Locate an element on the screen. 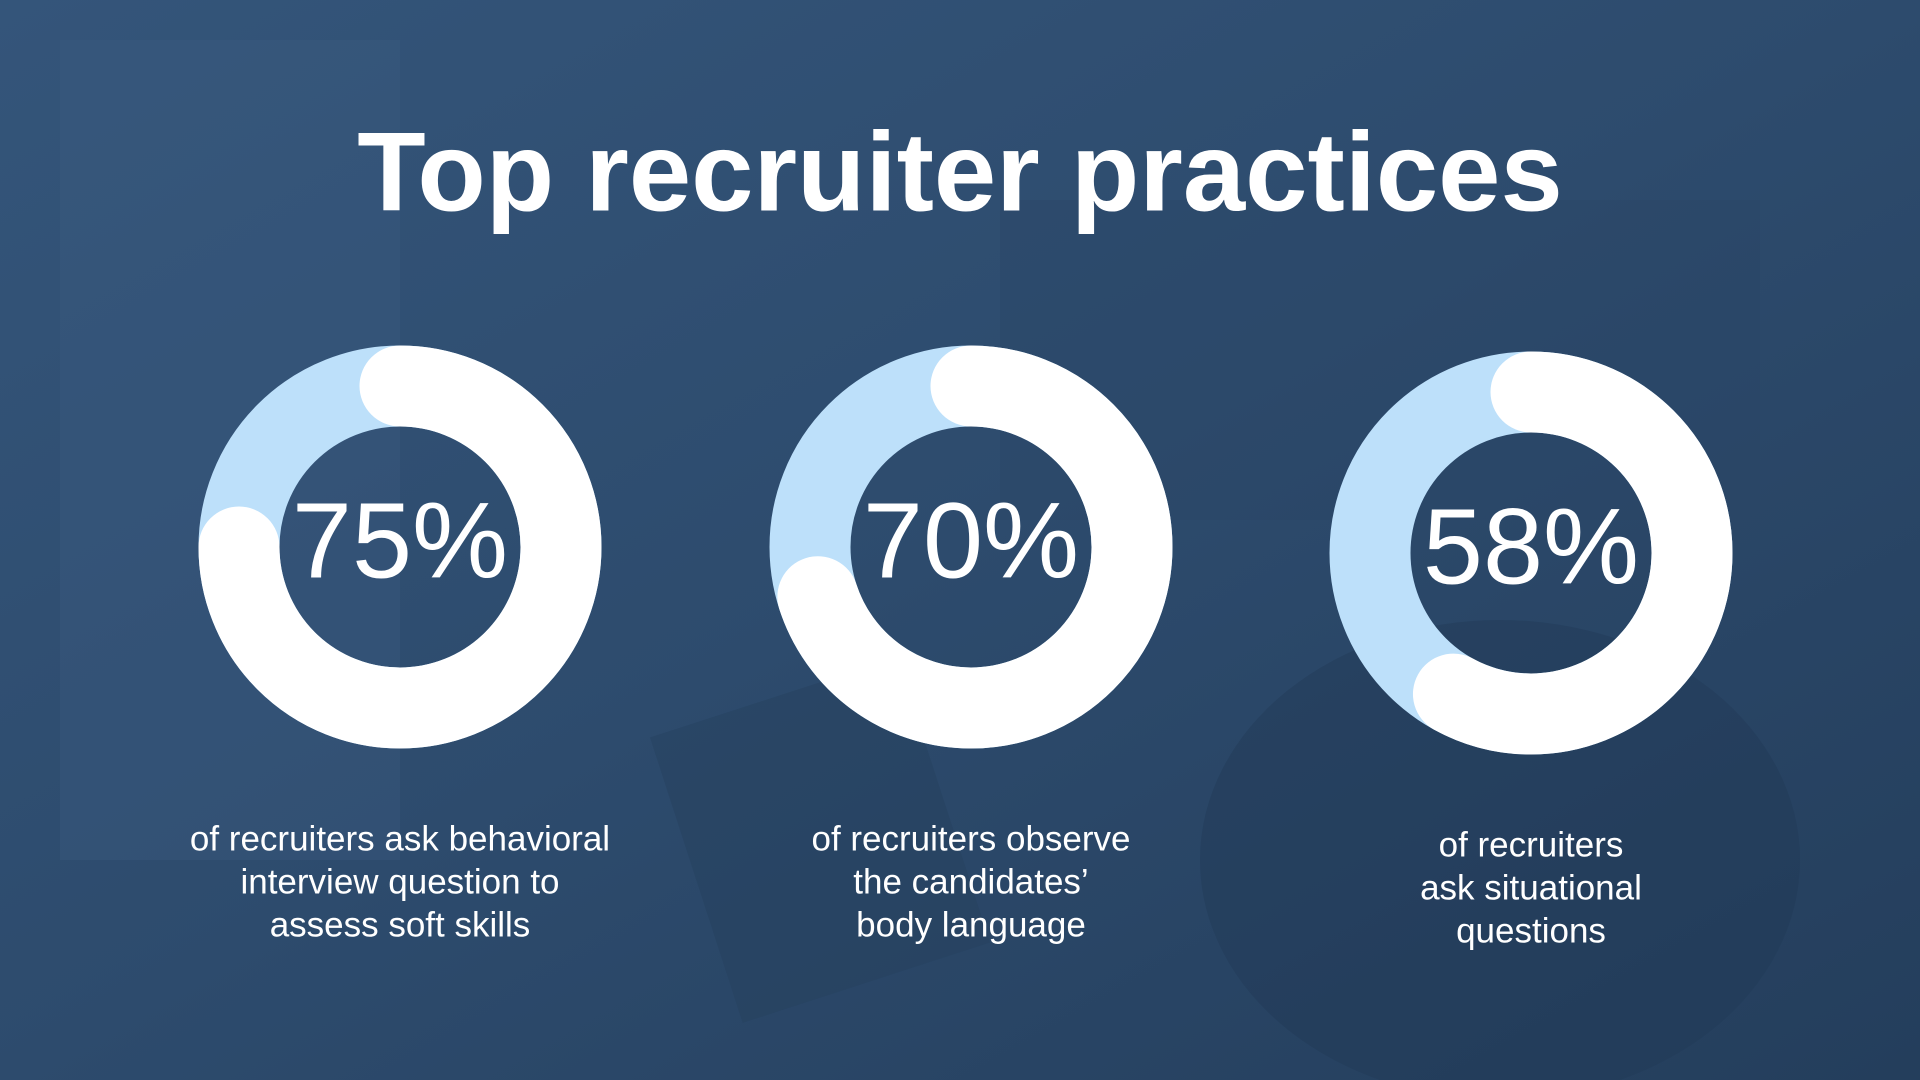  caption-line: ask situational is located at coordinates (1531, 887).